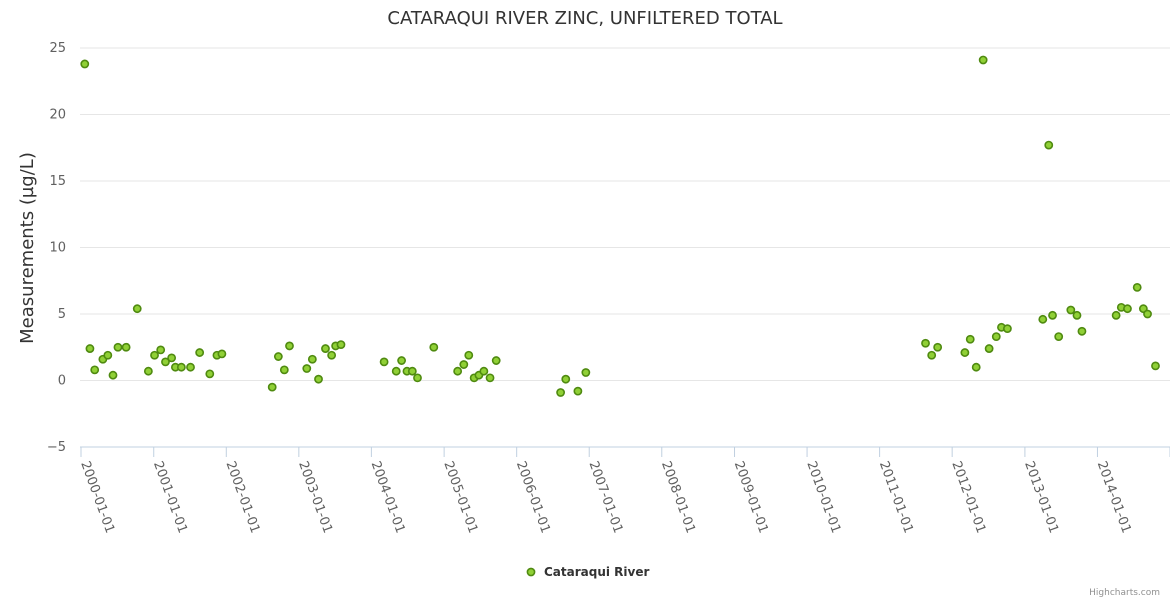 The height and width of the screenshot is (600, 1170). What do you see at coordinates (1041, 497) in the screenshot?
I see `x-tick-label: 2013-01-01` at bounding box center [1041, 497].